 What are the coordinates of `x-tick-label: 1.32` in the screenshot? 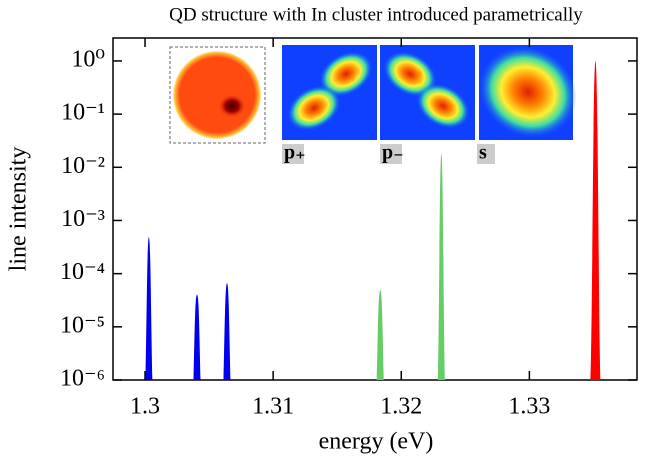 It's located at (401, 407).